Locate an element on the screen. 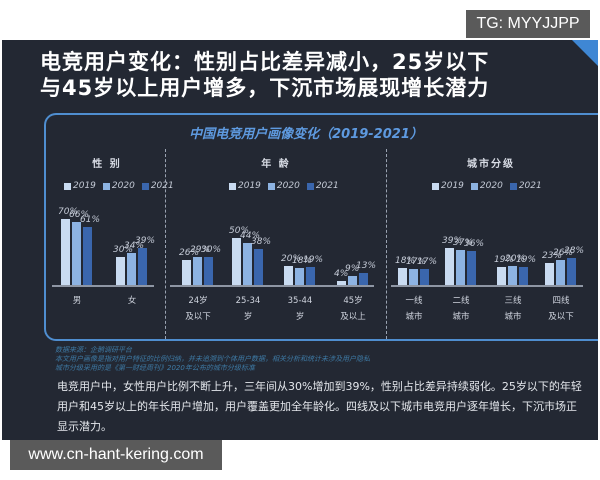 The image size is (600, 480). category-label: 三线 城市 is located at coordinates (513, 309).